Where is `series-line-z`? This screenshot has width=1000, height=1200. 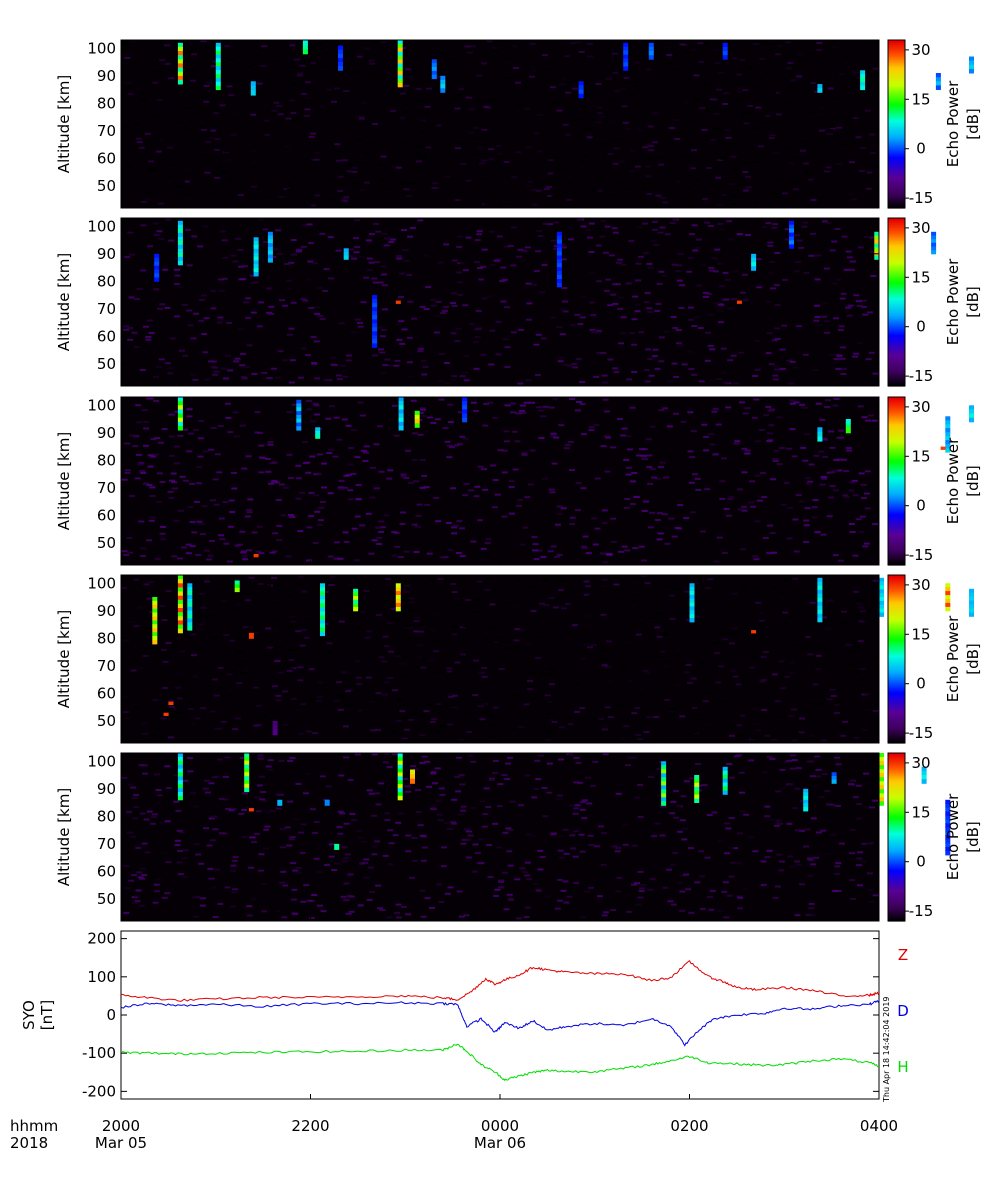
series-line-z is located at coordinates (500, 980).